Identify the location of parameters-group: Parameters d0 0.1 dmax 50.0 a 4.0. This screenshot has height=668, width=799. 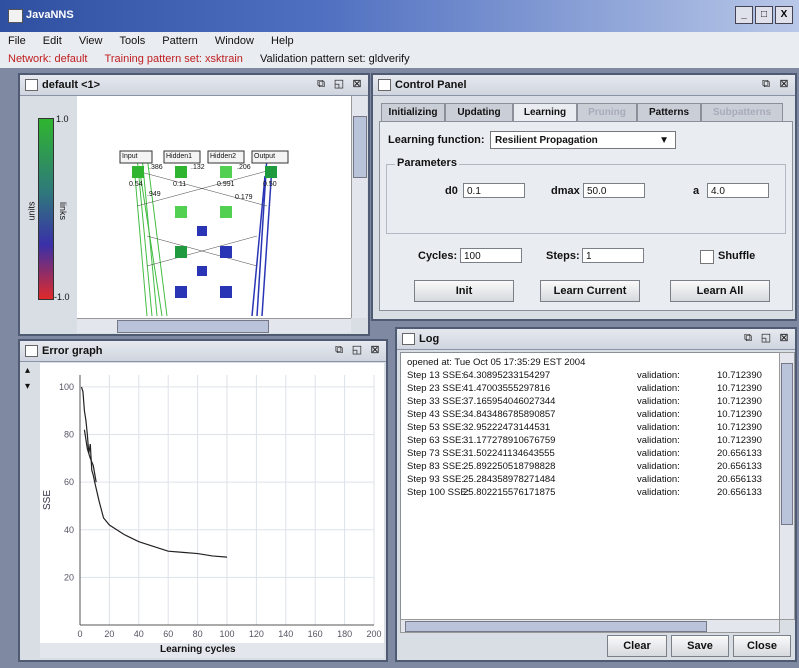
(586, 195).